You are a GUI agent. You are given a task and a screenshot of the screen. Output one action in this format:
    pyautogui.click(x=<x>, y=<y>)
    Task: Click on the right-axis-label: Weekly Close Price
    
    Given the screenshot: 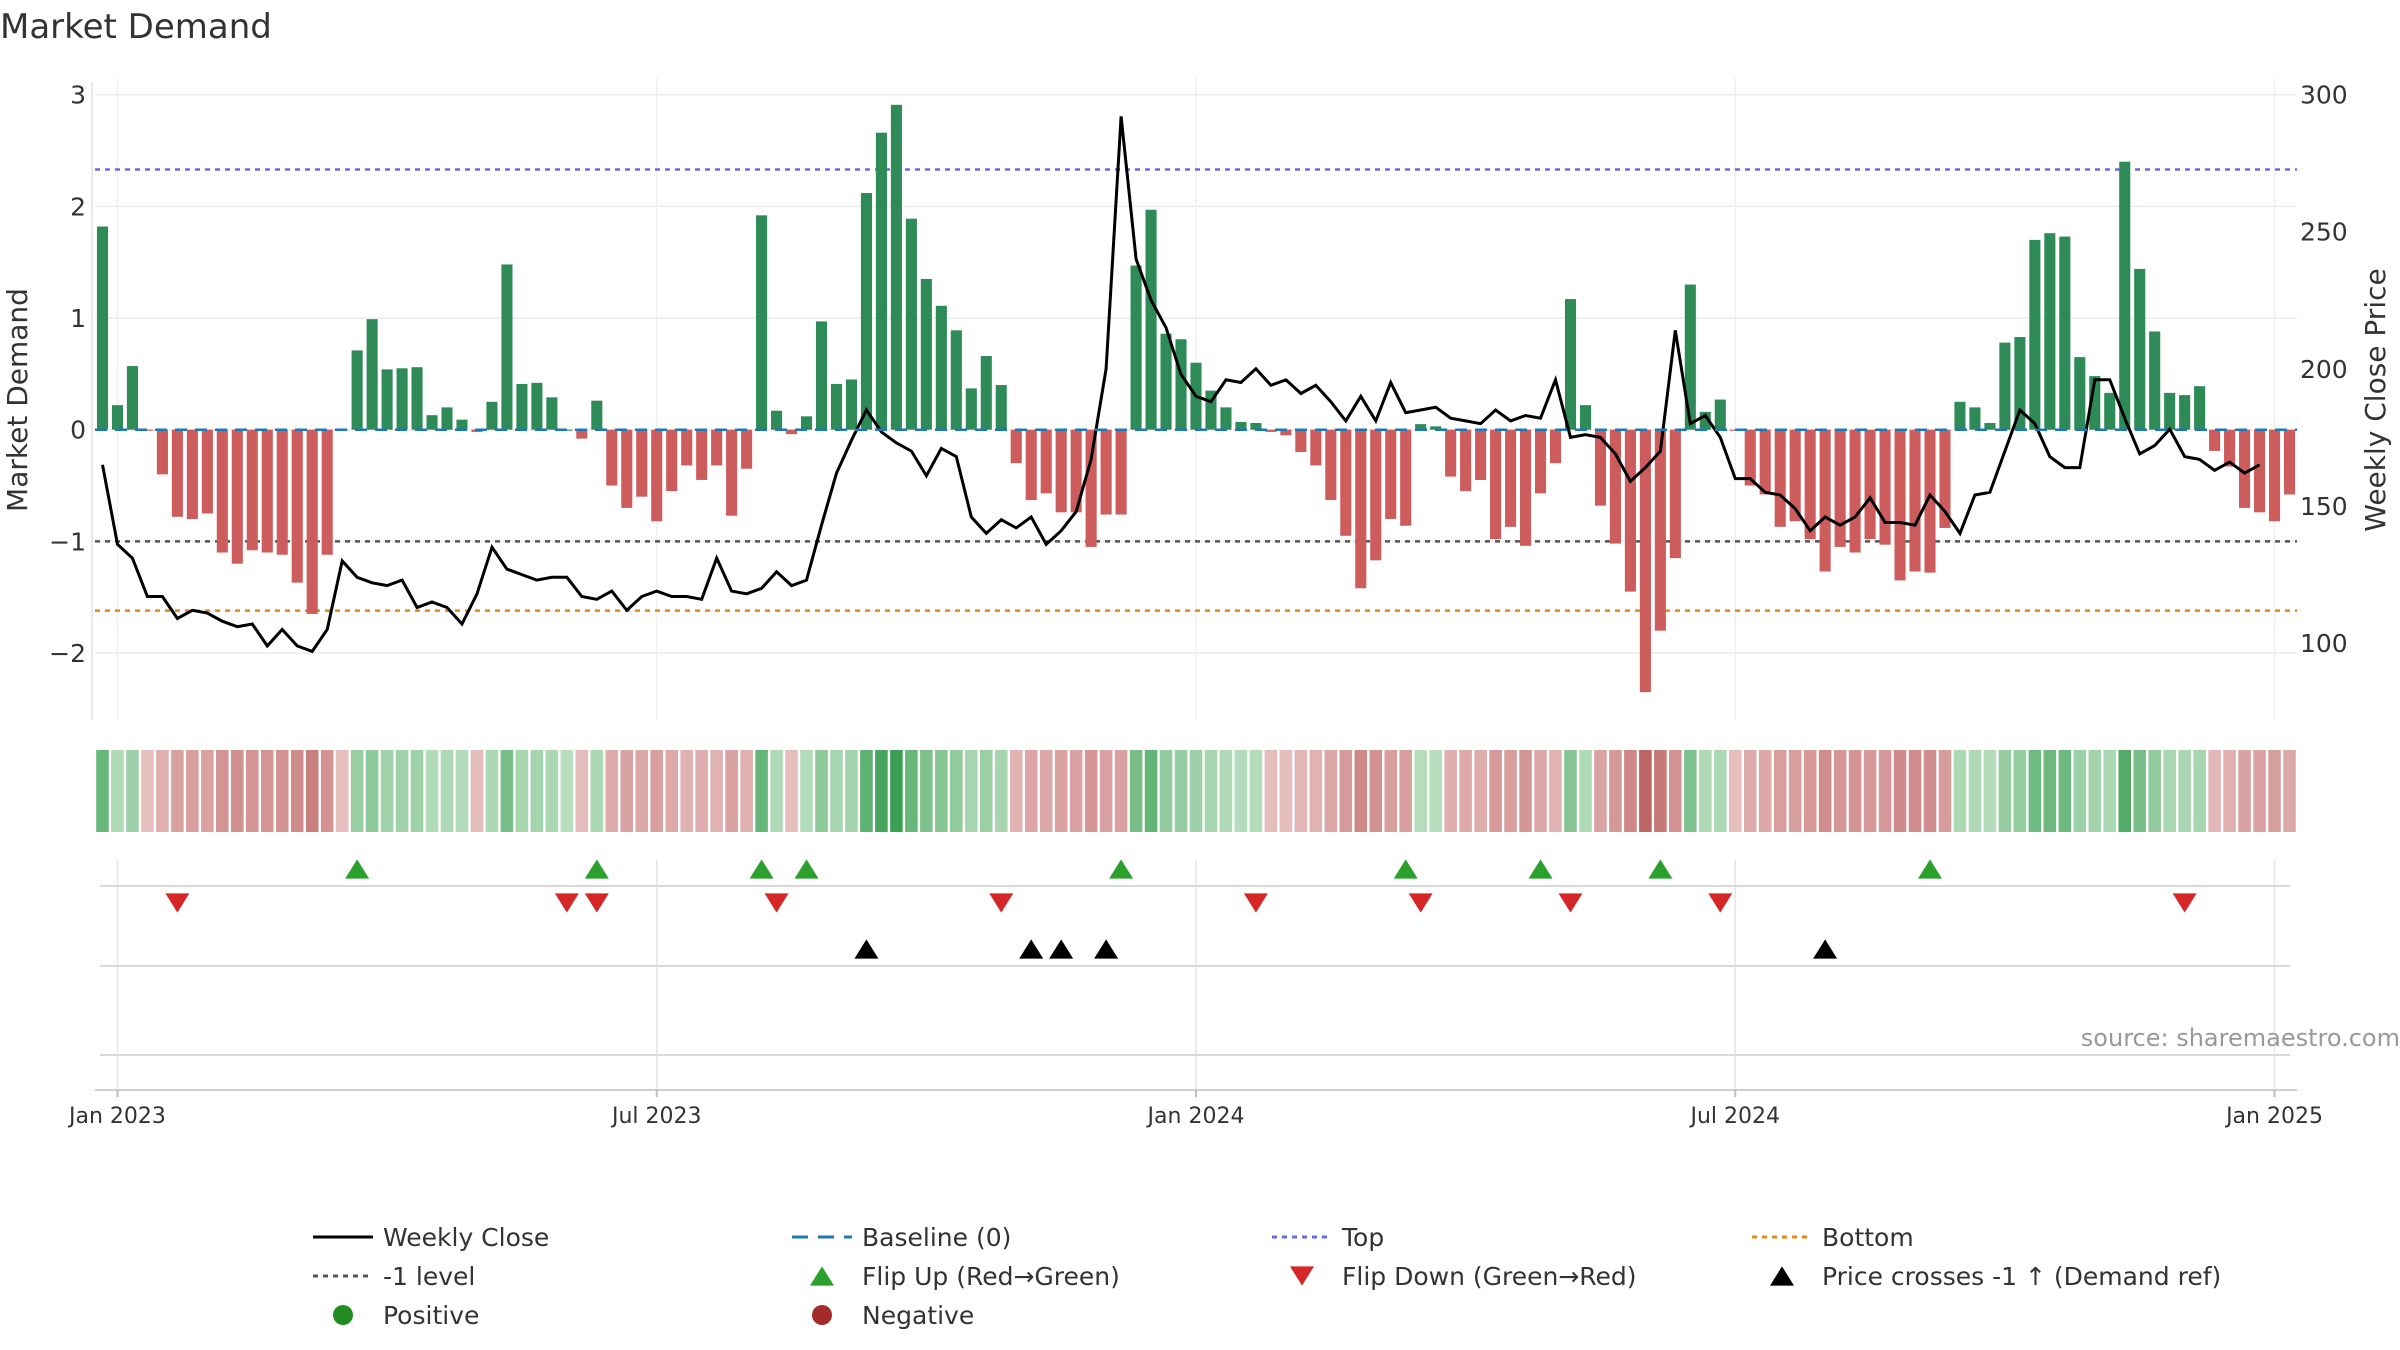 What is the action you would take?
    pyautogui.click(x=2375, y=399)
    